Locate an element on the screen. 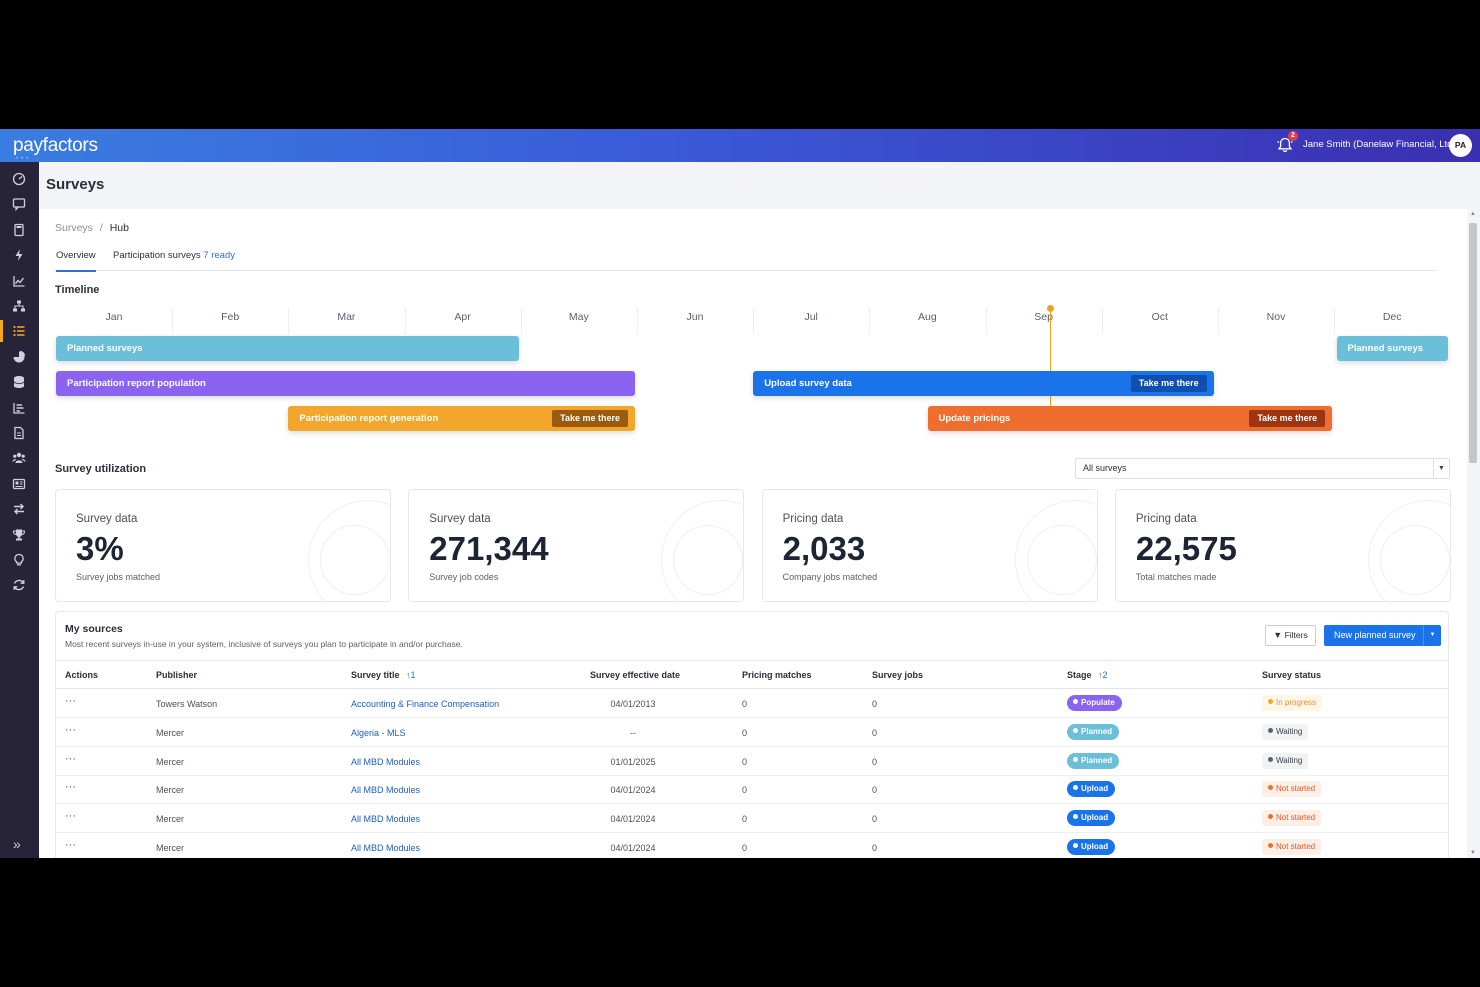 Image resolution: width=1480 pixels, height=987 pixels. comment-icon is located at coordinates (19, 204).